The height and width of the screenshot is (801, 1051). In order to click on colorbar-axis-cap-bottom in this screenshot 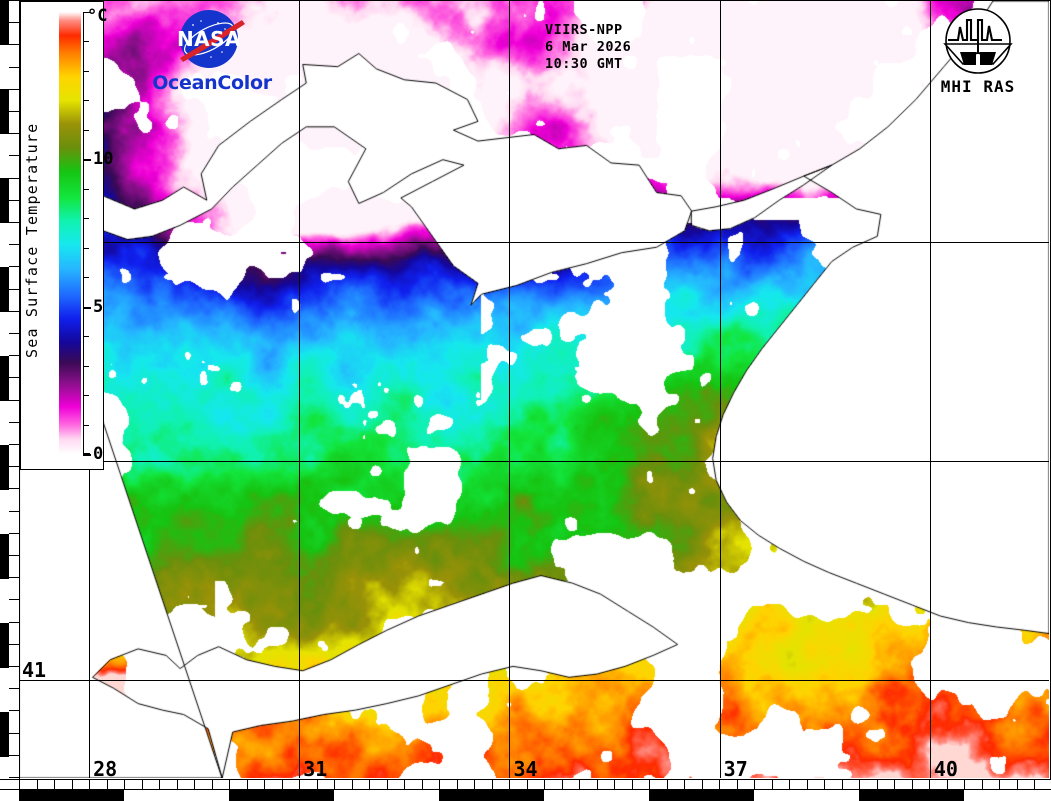, I will do `click(86, 453)`.